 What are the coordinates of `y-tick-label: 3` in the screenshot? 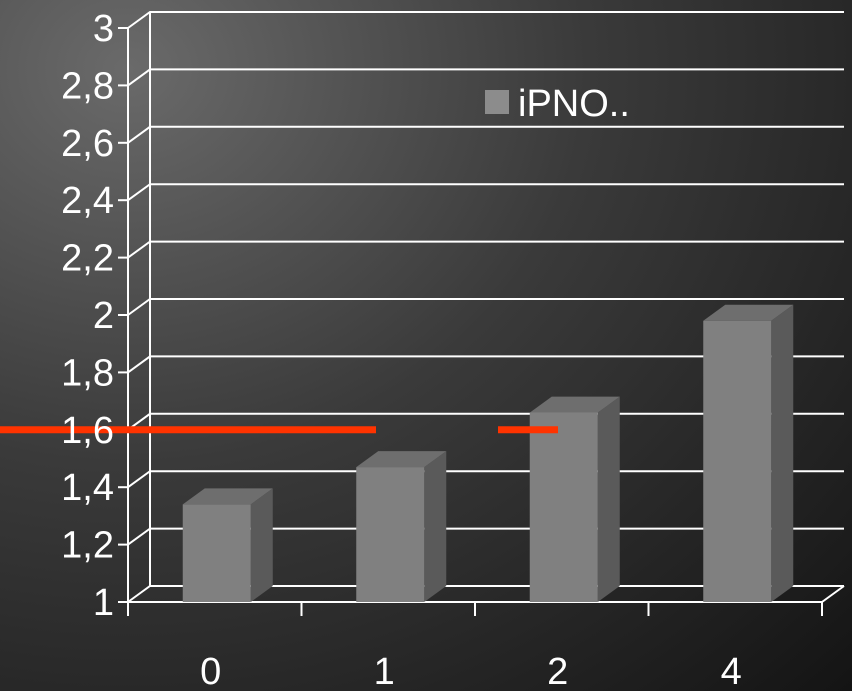 It's located at (103, 29).